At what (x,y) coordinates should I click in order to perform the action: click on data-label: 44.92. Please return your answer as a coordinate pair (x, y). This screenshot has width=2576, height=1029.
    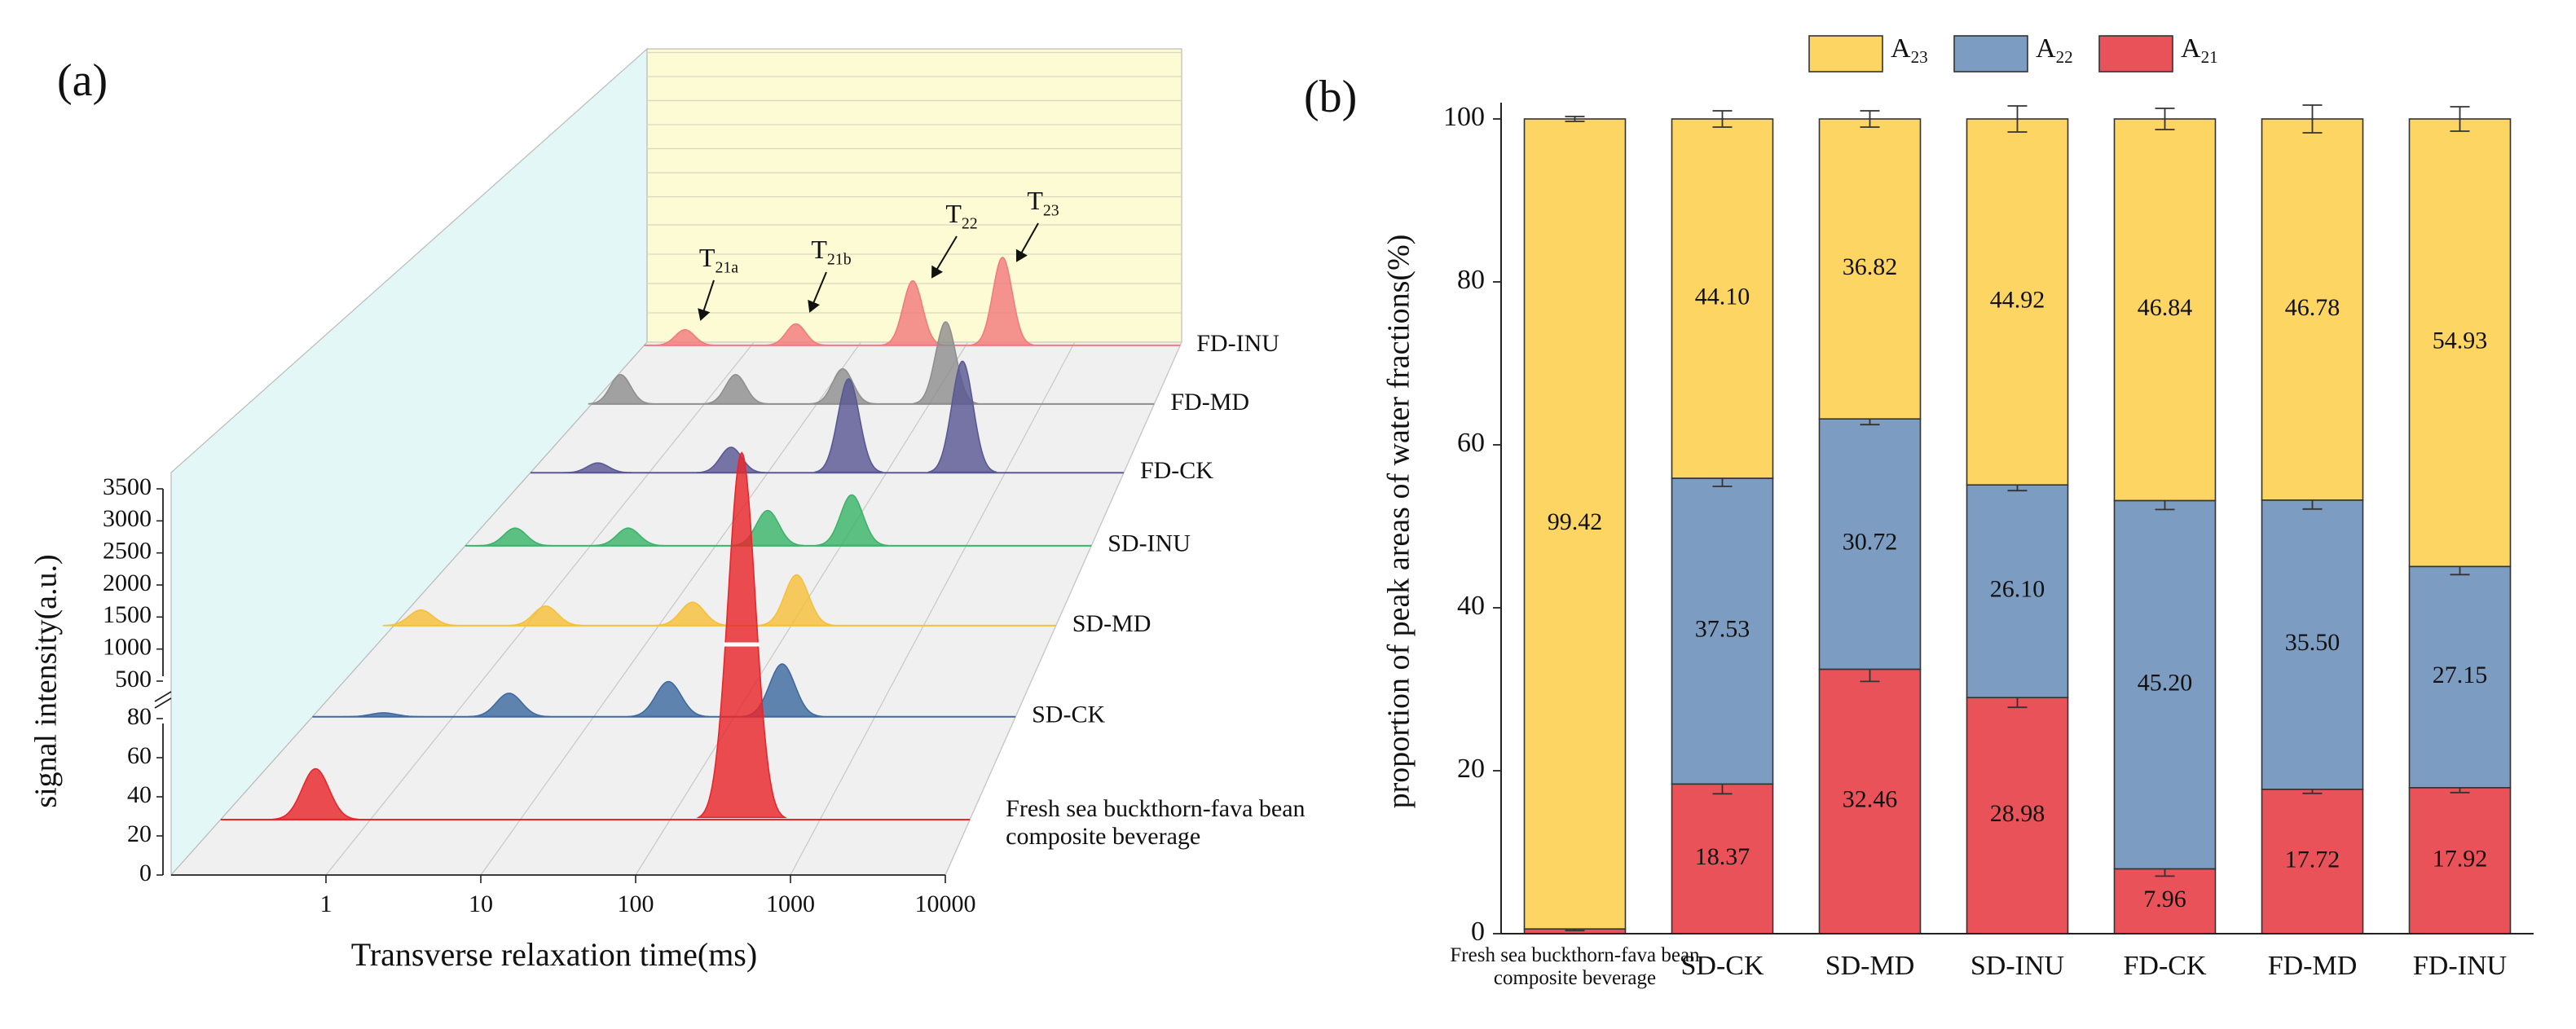
    Looking at the image, I should click on (2018, 299).